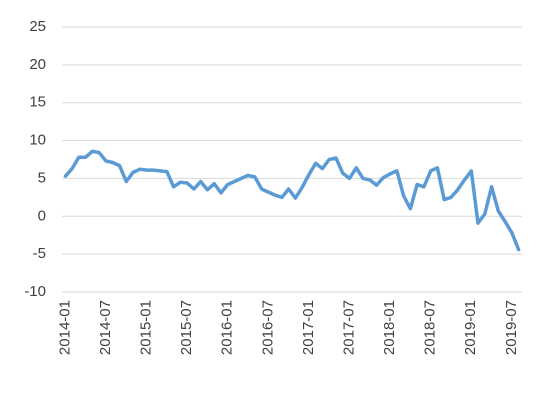 Image resolution: width=550 pixels, height=400 pixels. What do you see at coordinates (105, 327) in the screenshot?
I see `x-tick-label: 2014-07` at bounding box center [105, 327].